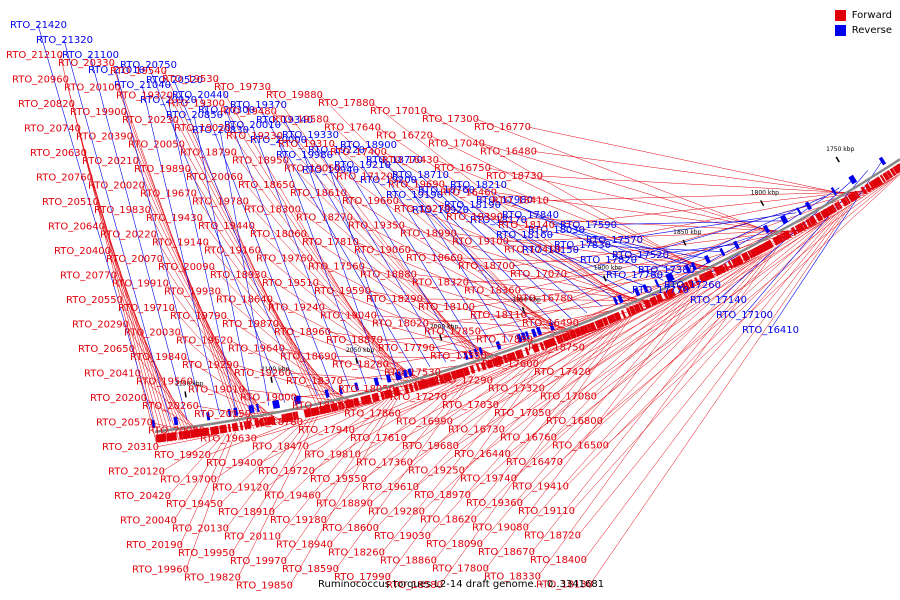 The image size is (900, 600). I want to click on forward-gene-label: RTO_18880, so click(388, 275).